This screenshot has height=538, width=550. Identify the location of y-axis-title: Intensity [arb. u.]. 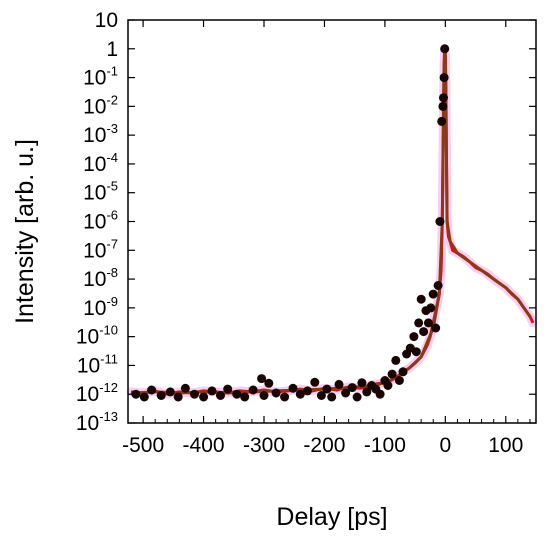
(25, 231).